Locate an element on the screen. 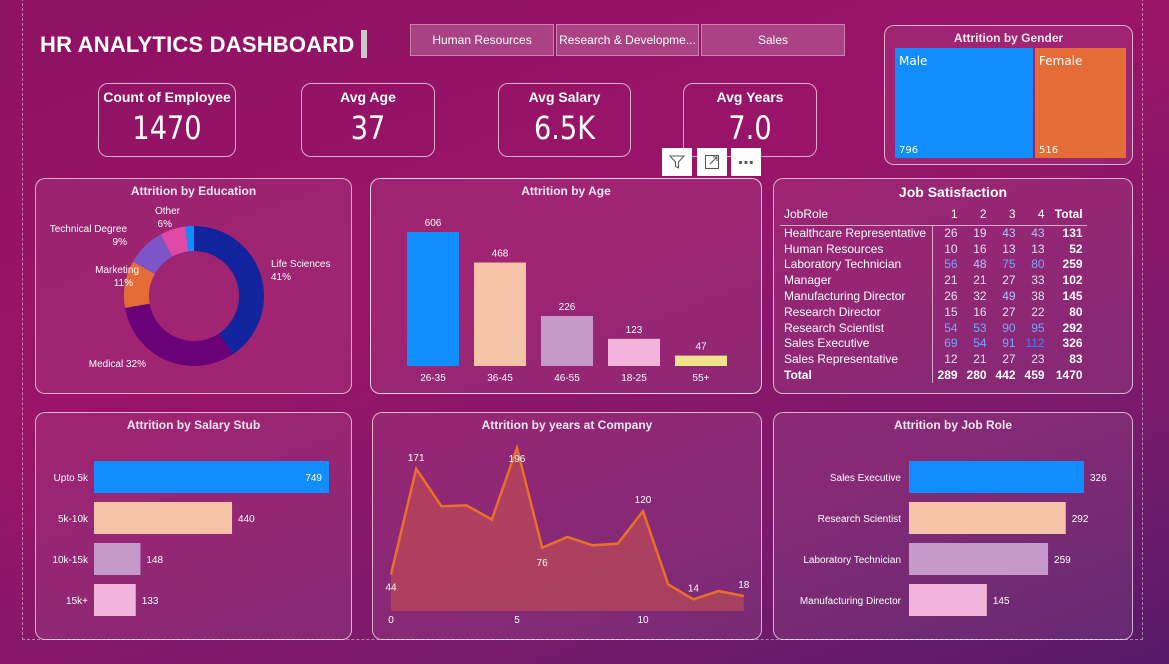 The image size is (1169, 664). salary-bar-chart: Upto 5k 749 5k-10k 440 10k-15k 148 15k+ 133 is located at coordinates (190, 538).